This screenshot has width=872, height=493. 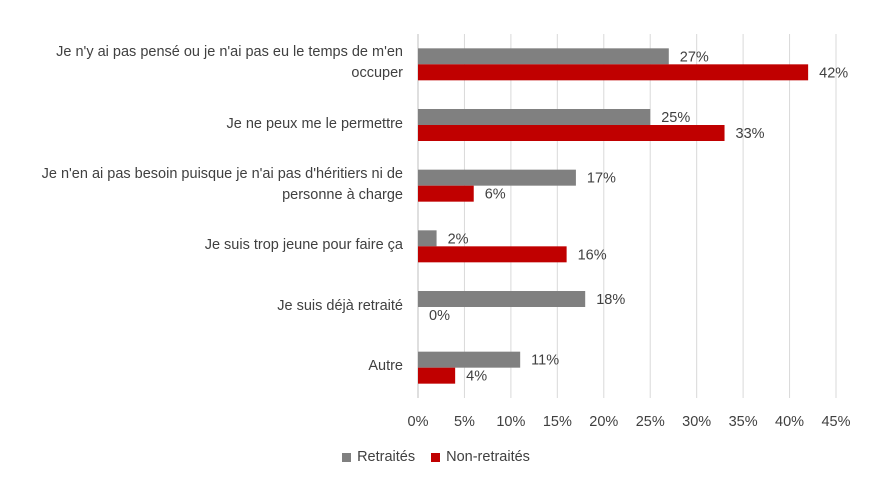 I want to click on legend-label-retraites: Retraités, so click(x=386, y=457).